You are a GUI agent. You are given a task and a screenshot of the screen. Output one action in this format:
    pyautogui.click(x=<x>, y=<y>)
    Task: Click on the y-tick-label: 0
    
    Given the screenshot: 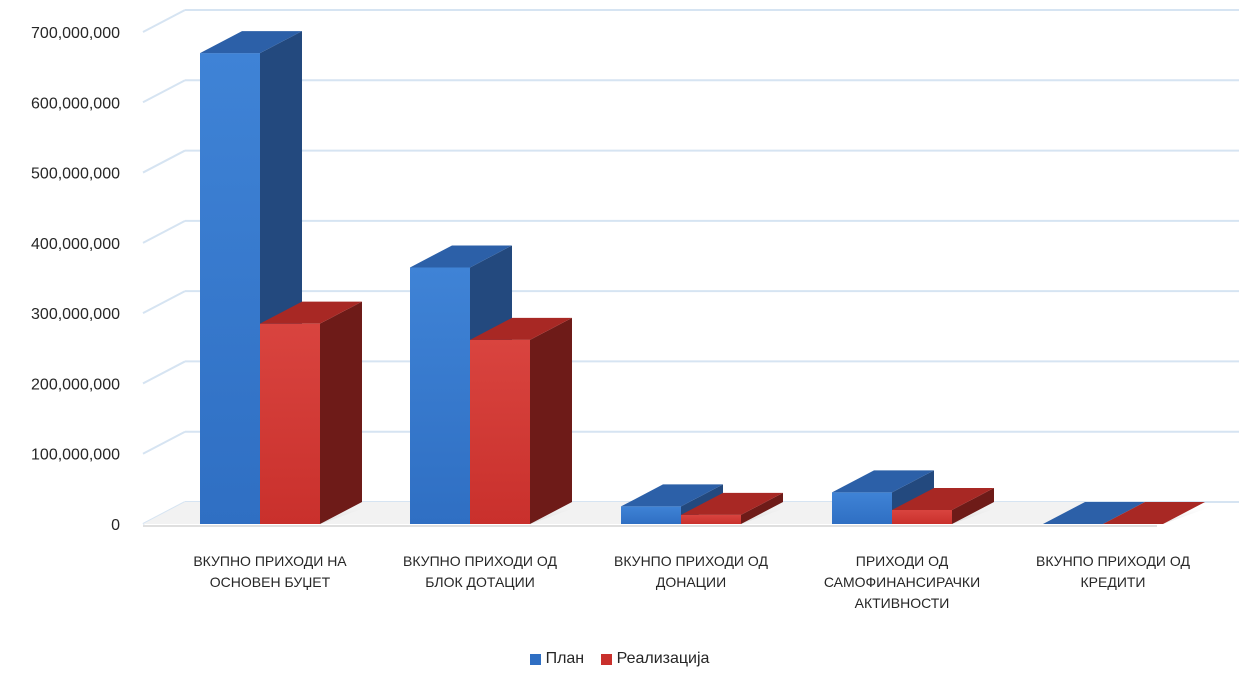 What is the action you would take?
    pyautogui.click(x=115, y=525)
    